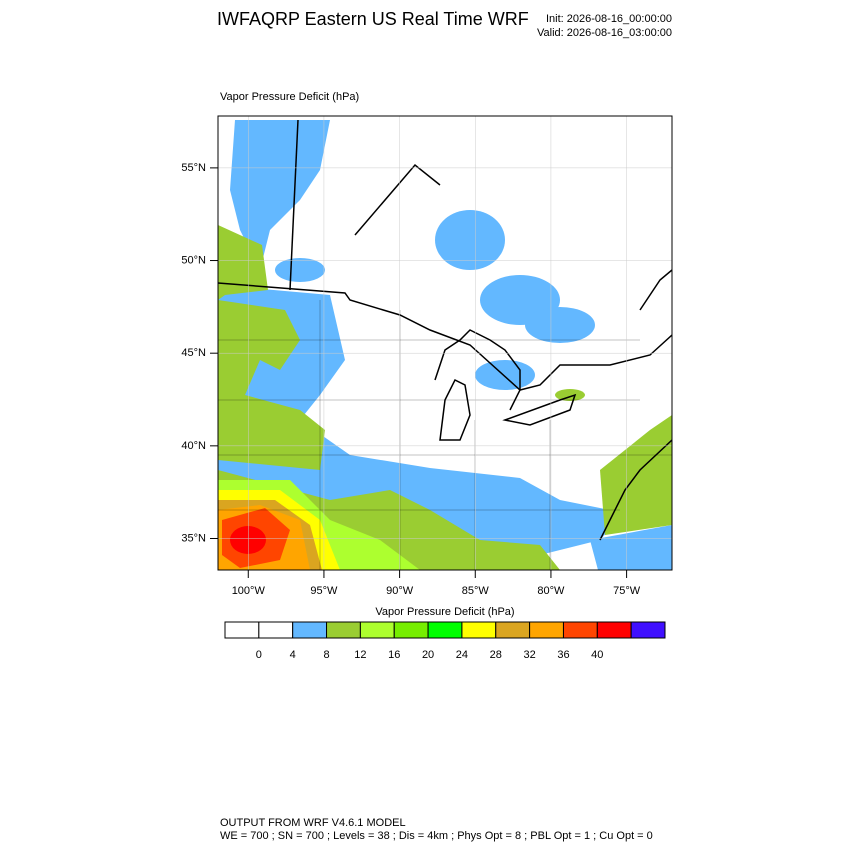 Image resolution: width=850 pixels, height=850 pixels. Describe the element at coordinates (313, 823) in the screenshot. I see `footer-line1: OUTPUT FROM WRF V4.6.1 MODEL` at that location.